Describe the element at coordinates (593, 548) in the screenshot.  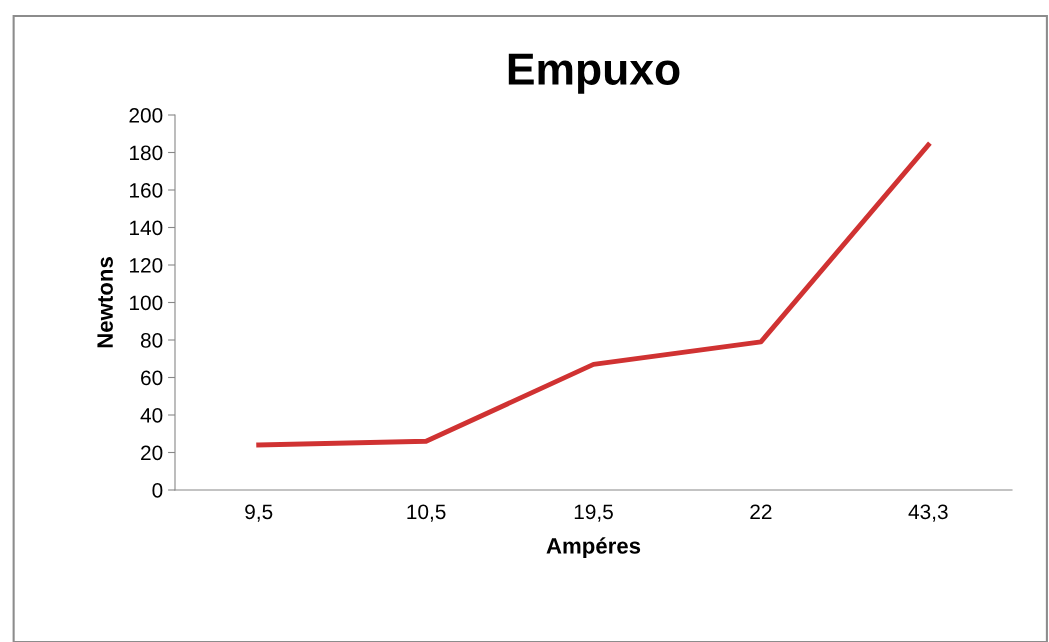
I see `x-axis-title: Ampéres` at that location.